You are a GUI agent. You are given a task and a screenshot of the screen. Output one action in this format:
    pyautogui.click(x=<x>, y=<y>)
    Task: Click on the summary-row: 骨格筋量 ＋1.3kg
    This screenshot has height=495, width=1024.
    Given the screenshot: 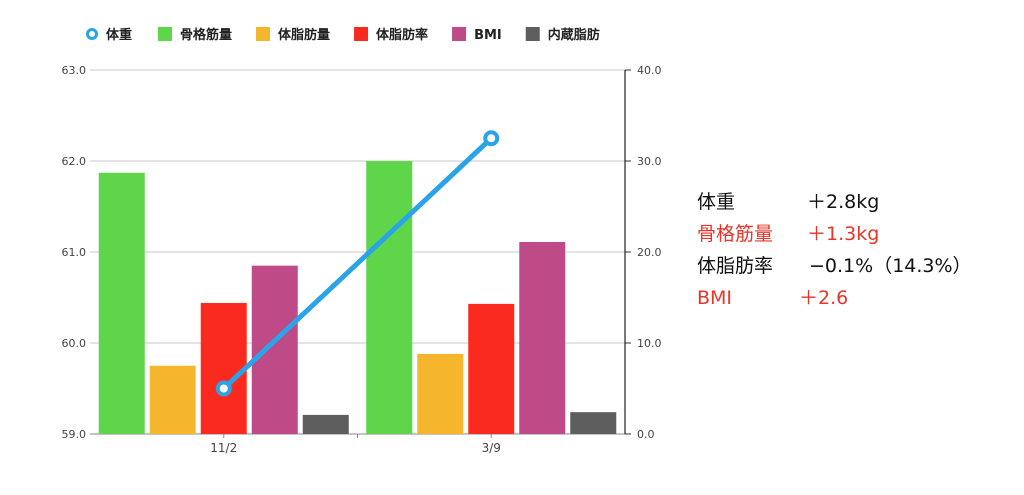 What is the action you would take?
    pyautogui.click(x=834, y=234)
    